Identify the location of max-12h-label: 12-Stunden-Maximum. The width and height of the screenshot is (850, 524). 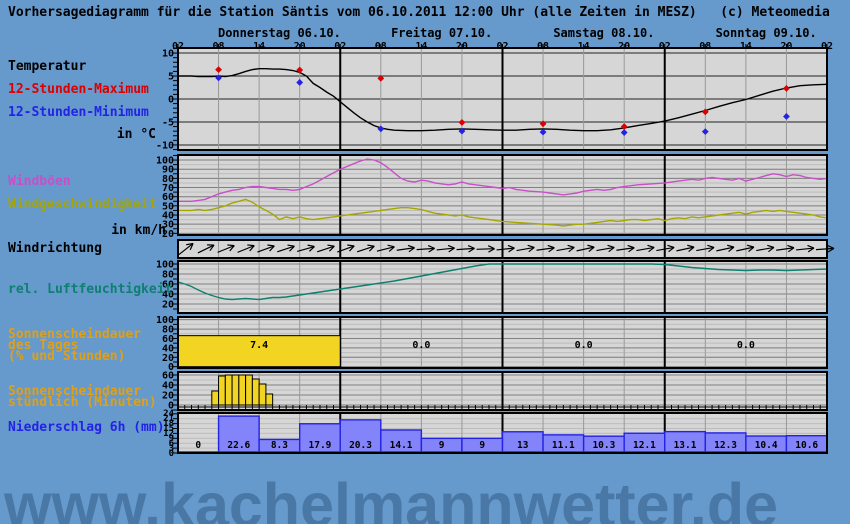
(78, 89).